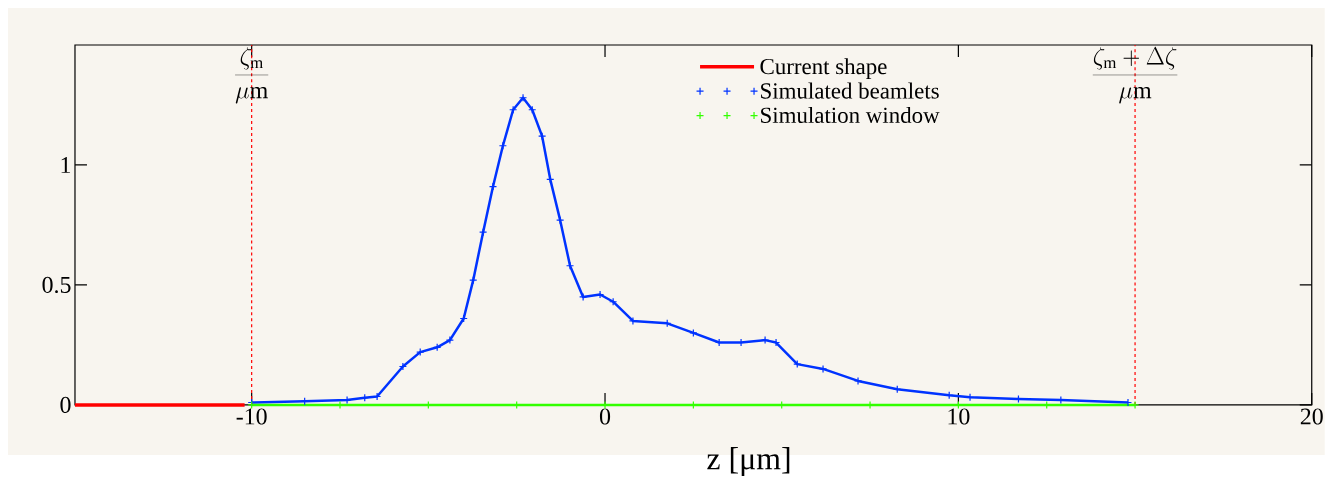 The image size is (1327, 488). Describe the element at coordinates (748, 462) in the screenshot. I see `x-axis-title: z [μm]` at that location.